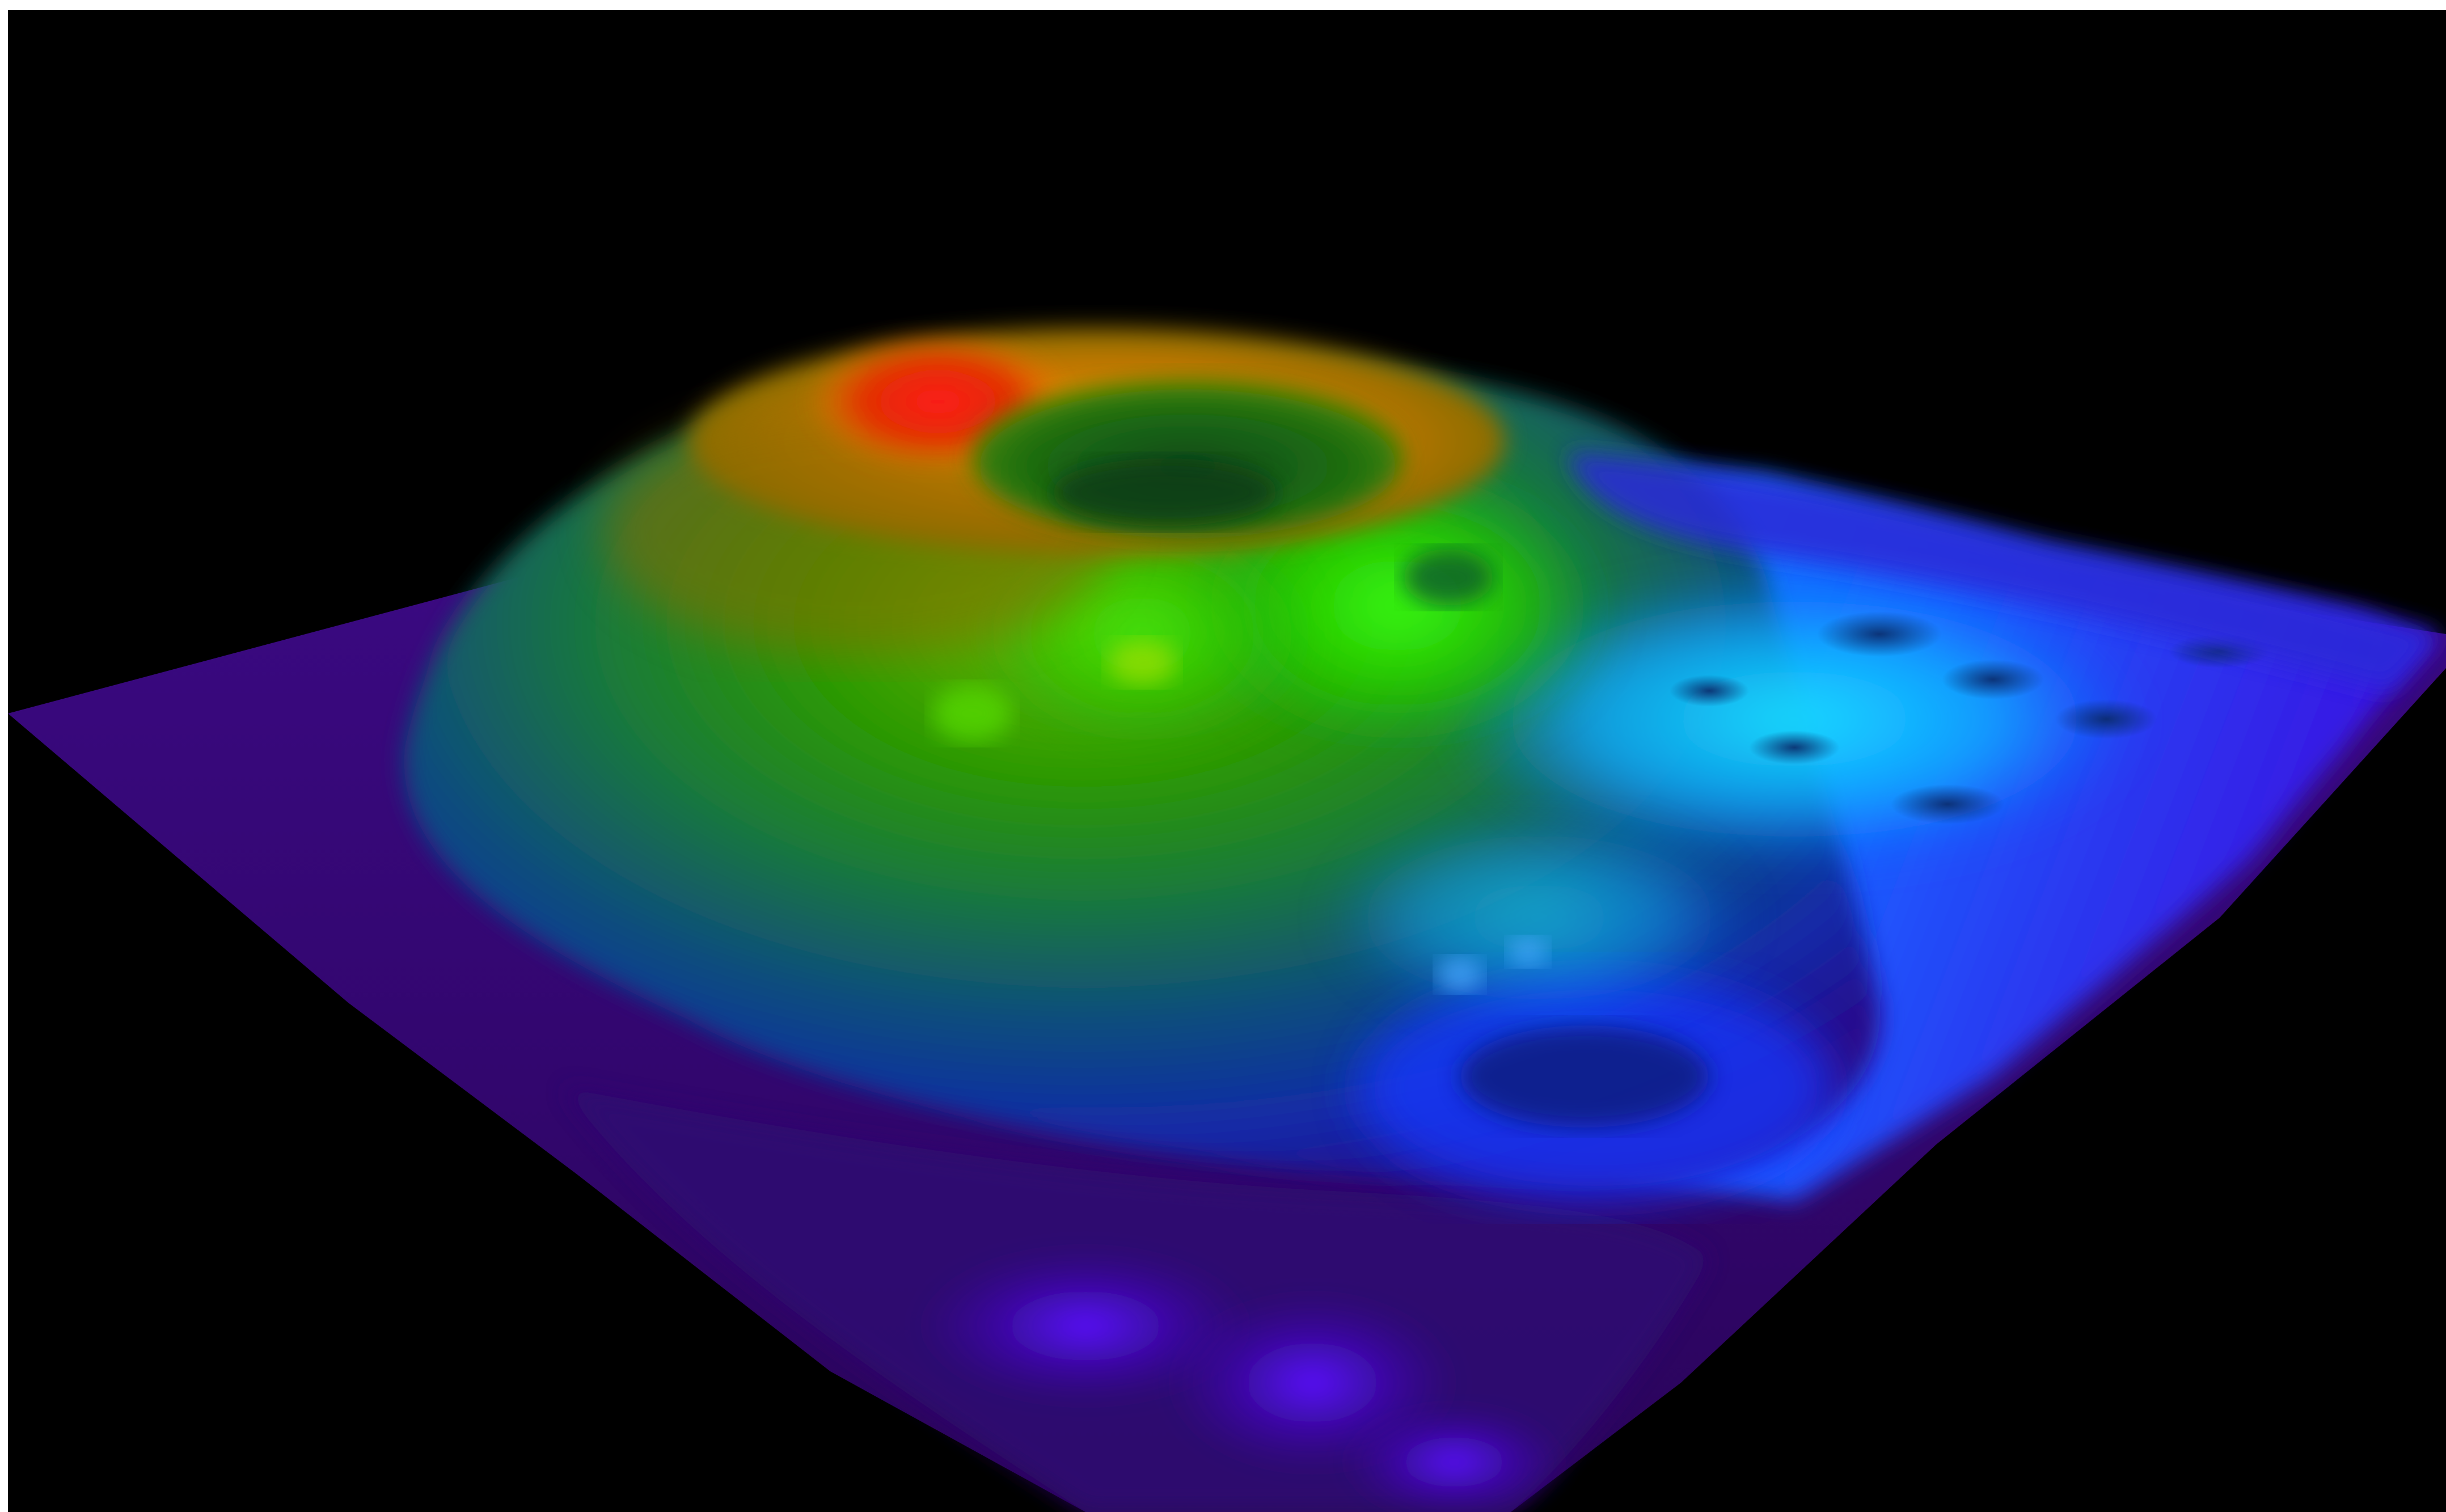 Image resolution: width=2446 pixels, height=1512 pixels. I want to click on terrain-violet-patch, so click(1454, 1458).